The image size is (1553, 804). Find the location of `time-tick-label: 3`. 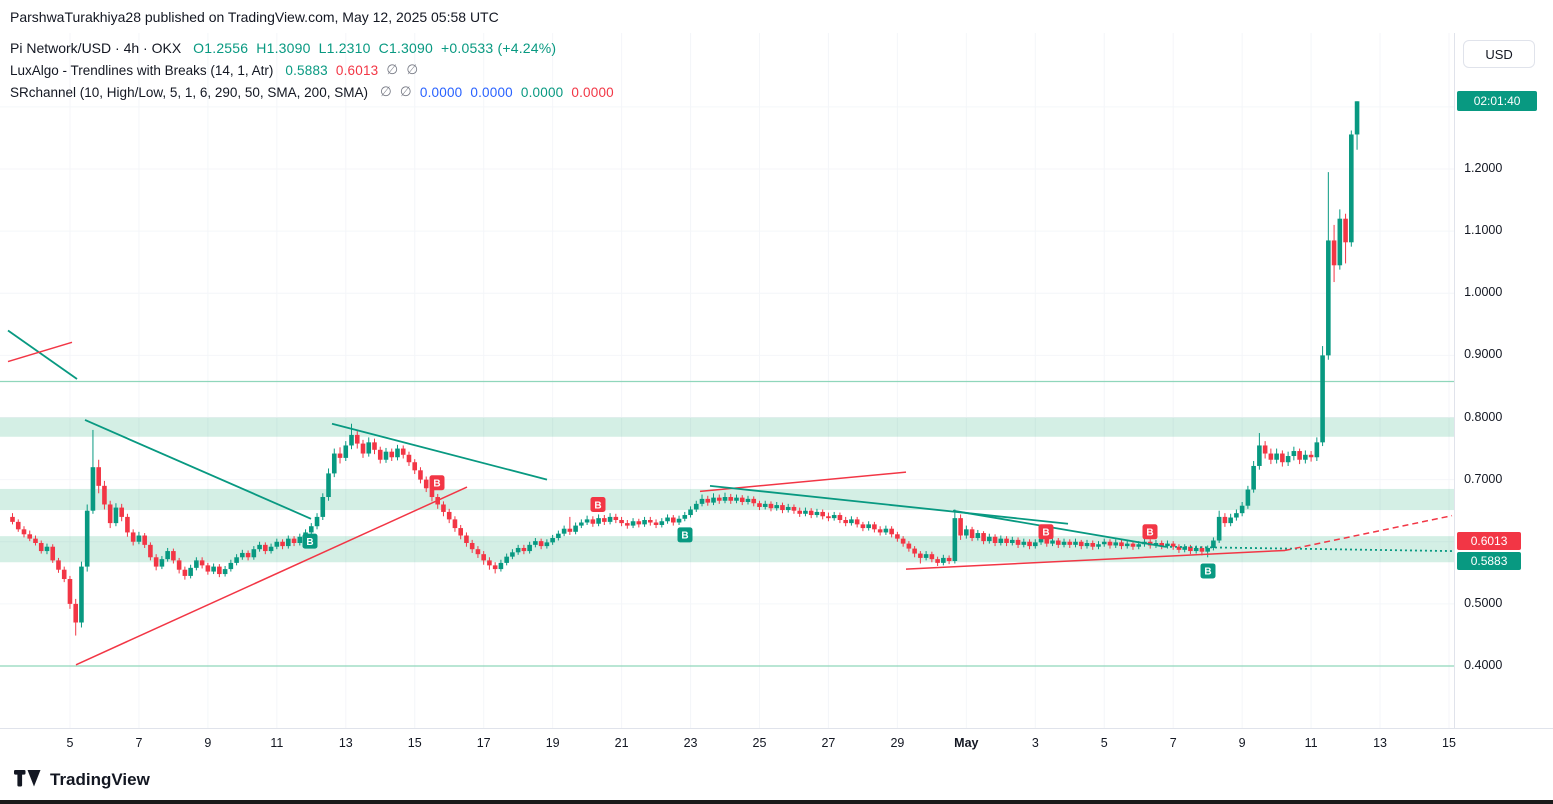

time-tick-label: 3 is located at coordinates (1035, 743).